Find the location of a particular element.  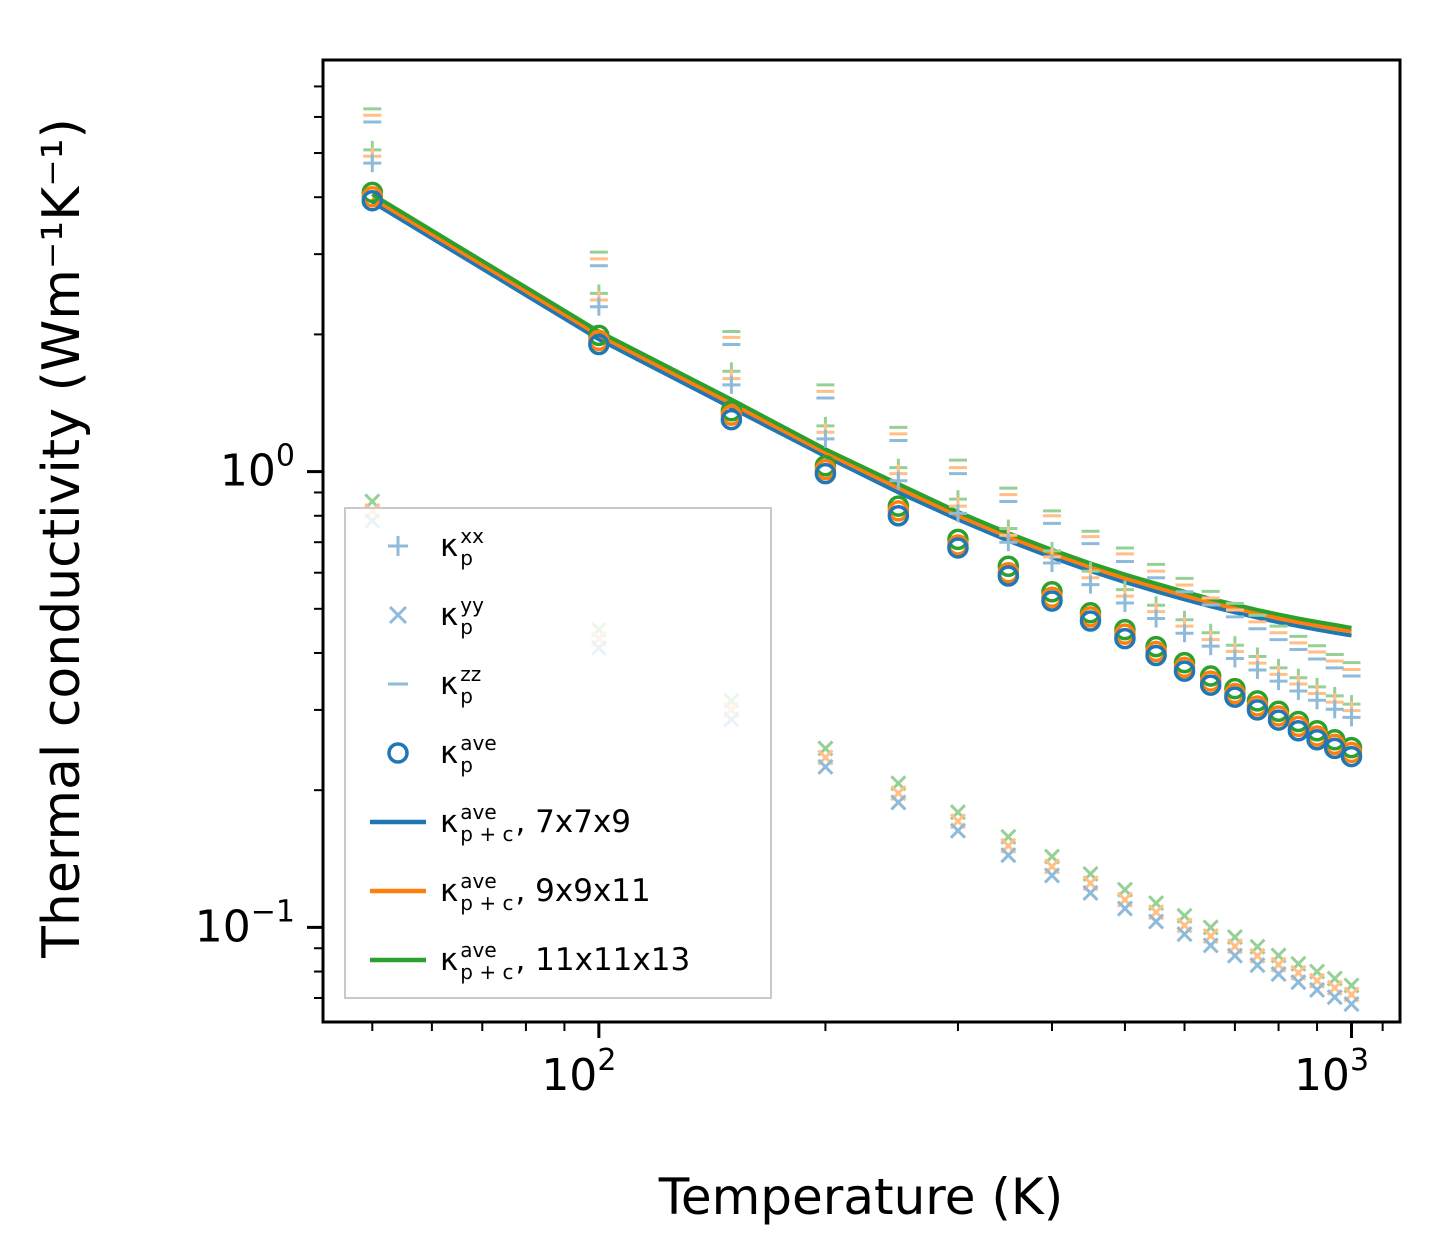

kappa-scripts: xx p is located at coordinates (472, 547).